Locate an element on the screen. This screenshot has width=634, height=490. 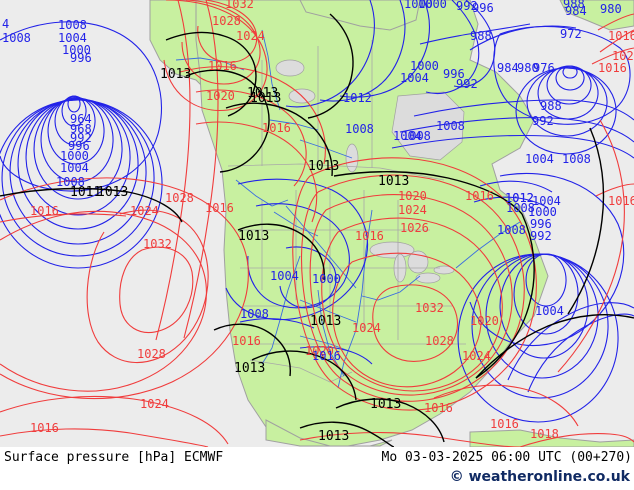
isobar-1016-east is located at coordinates (614, 190).